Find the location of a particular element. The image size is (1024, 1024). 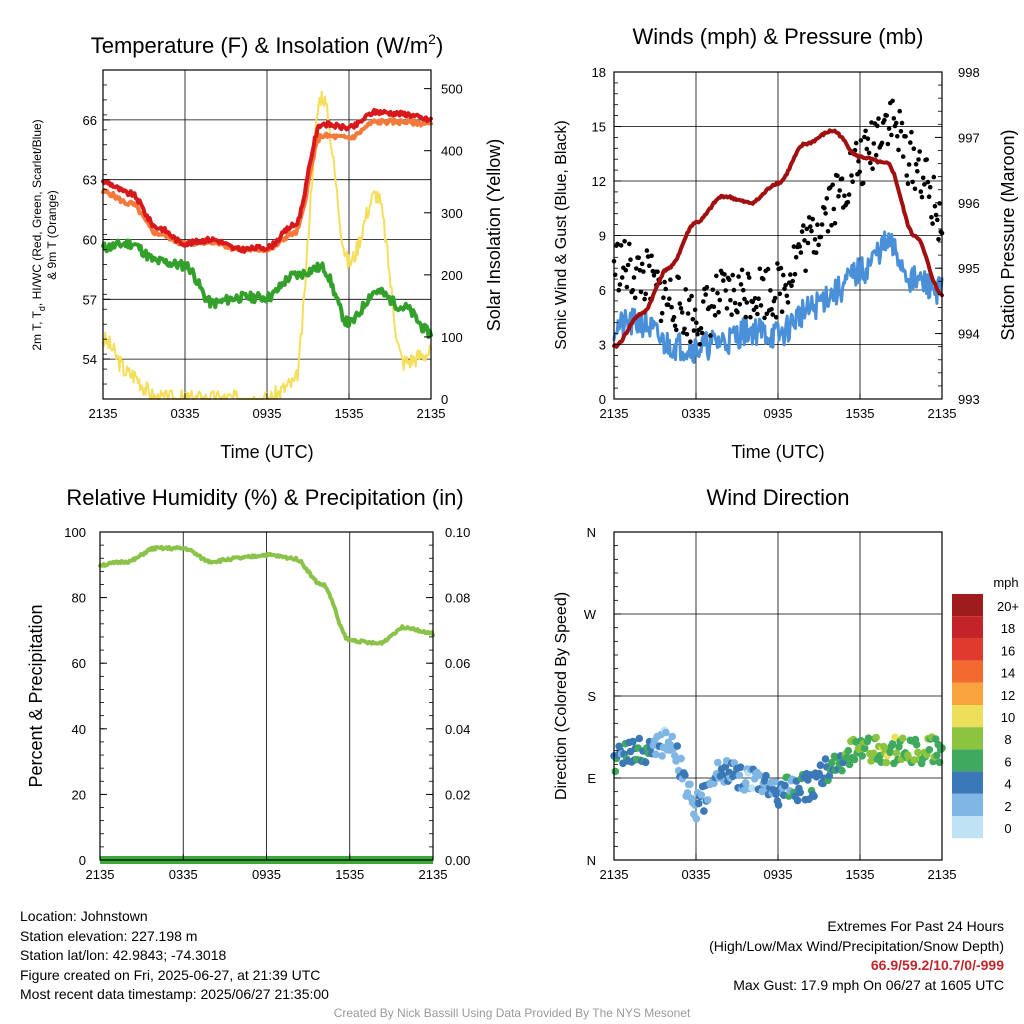

humidity-x-ticks: 2135 0335 0935 1535 2135 is located at coordinates (267, 868).